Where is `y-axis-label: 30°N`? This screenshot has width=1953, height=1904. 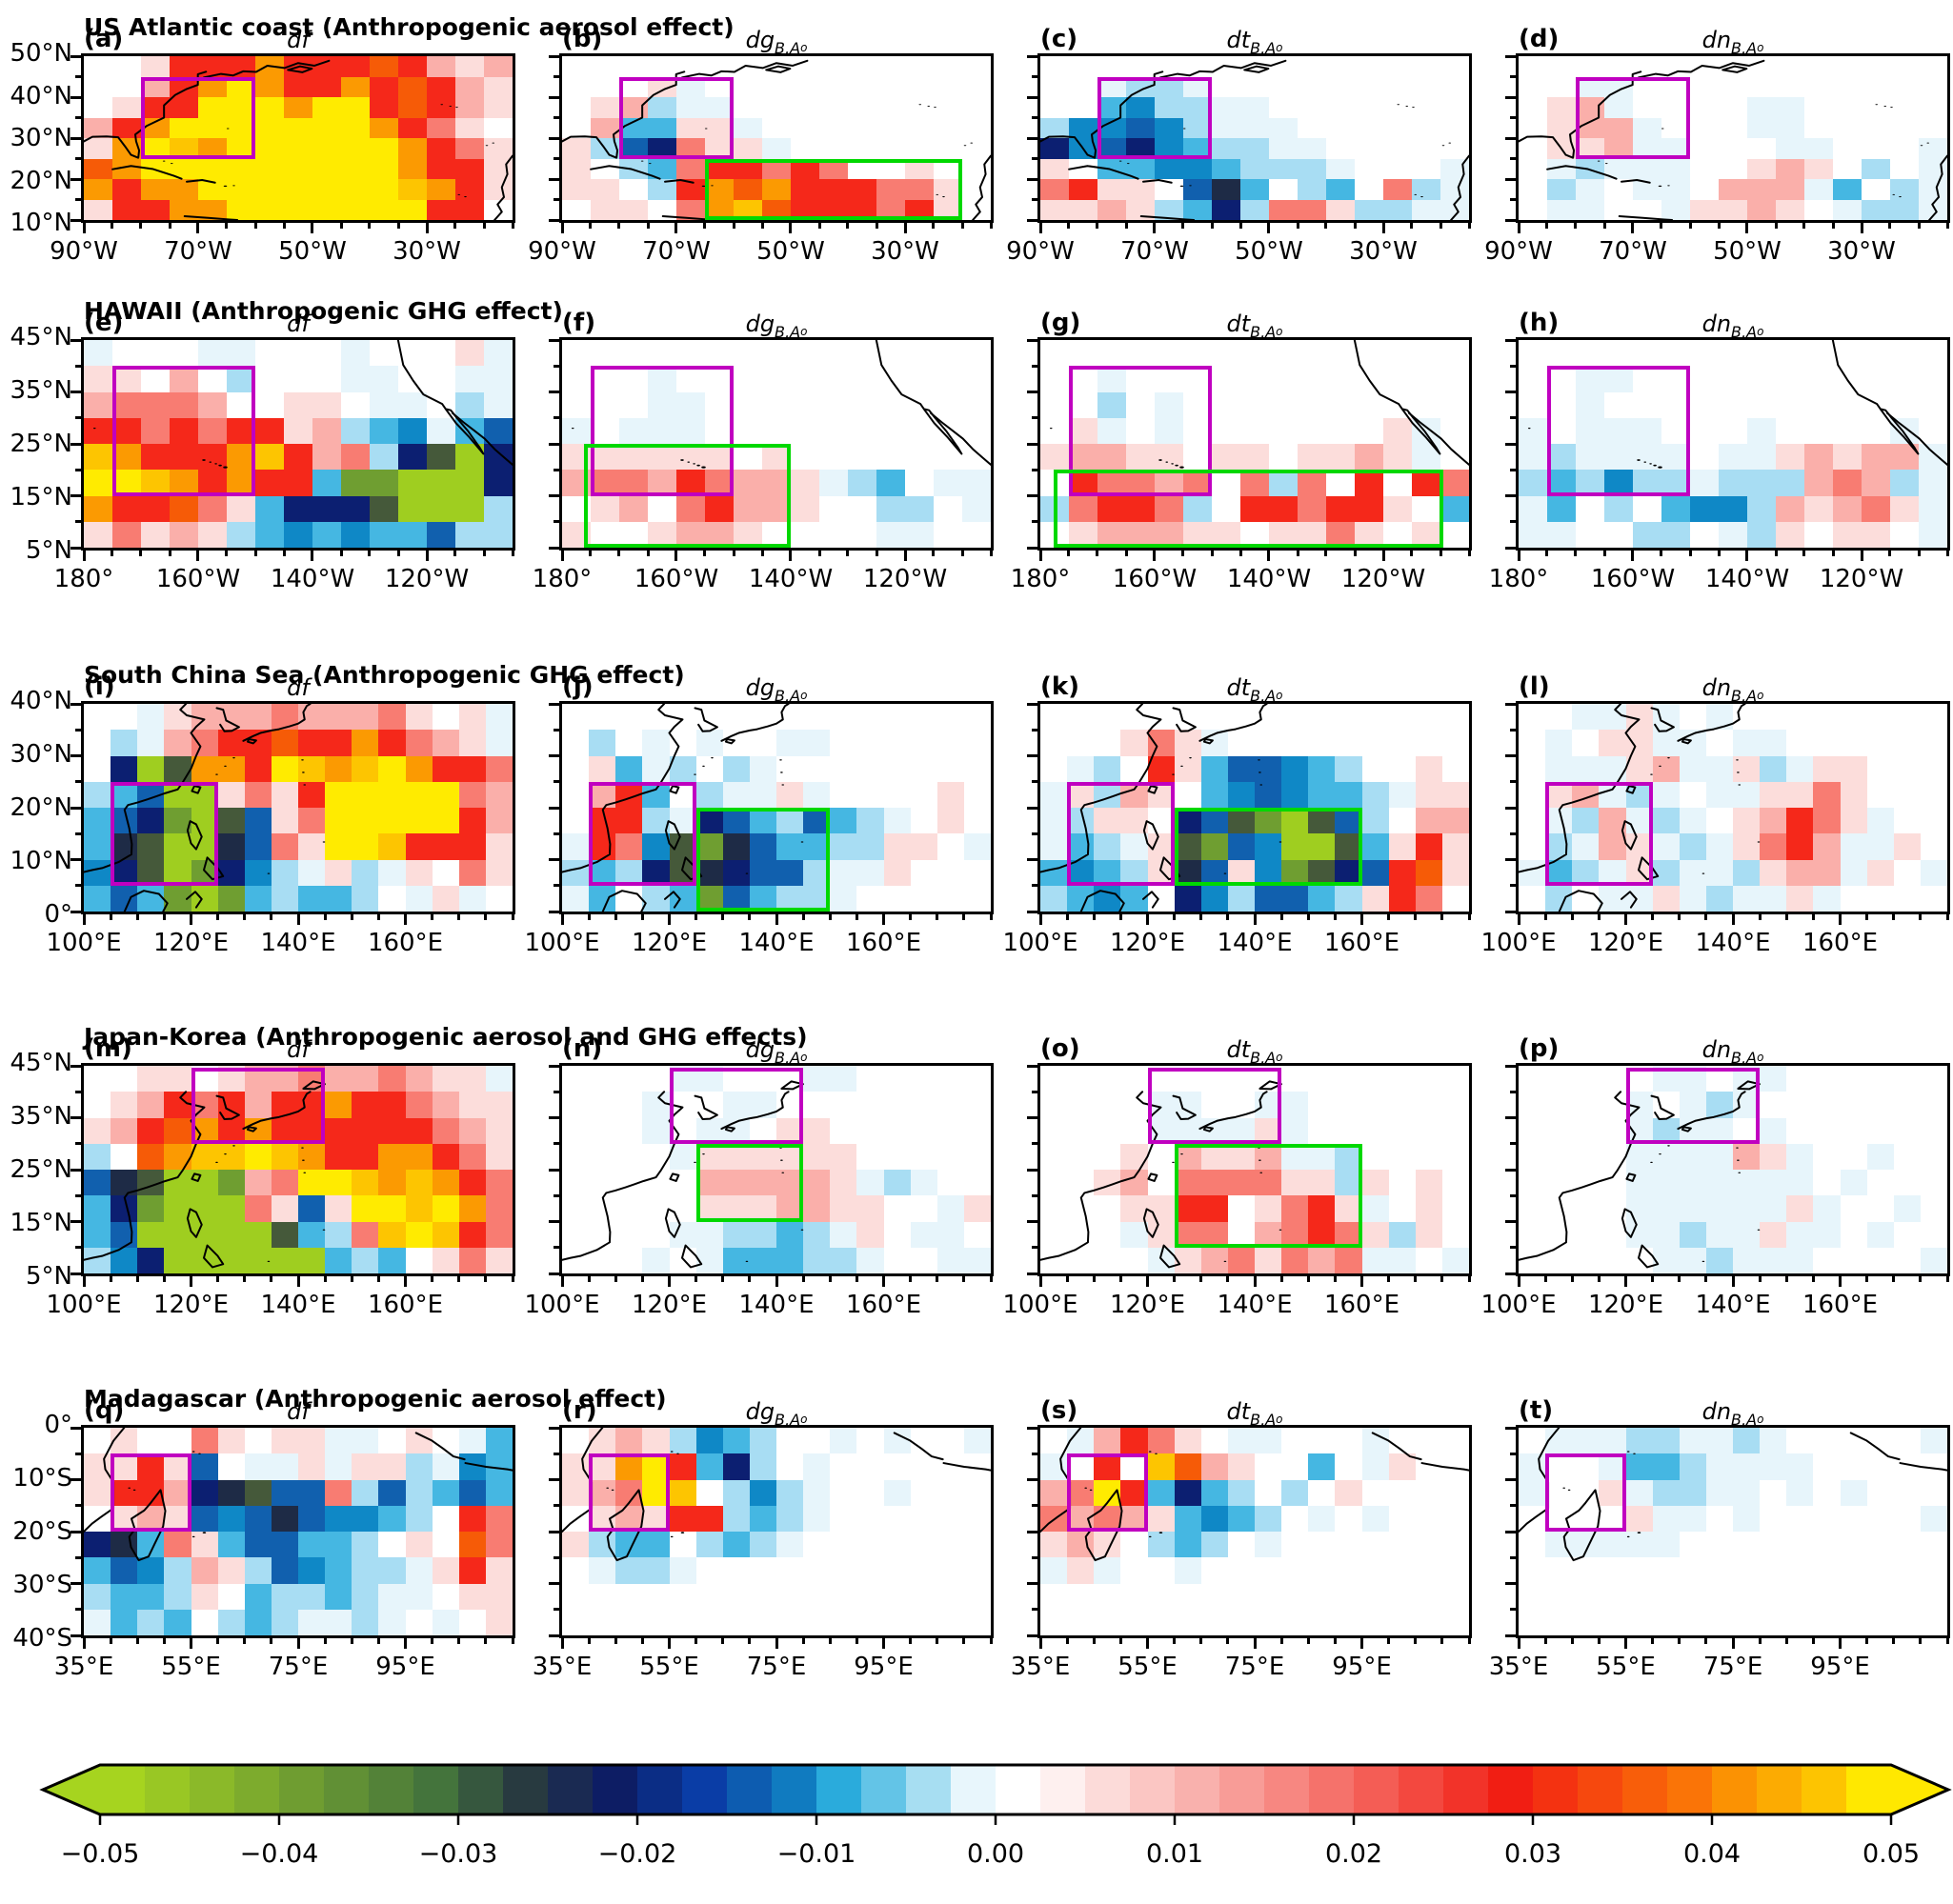
y-axis-label: 30°N is located at coordinates (41, 138).